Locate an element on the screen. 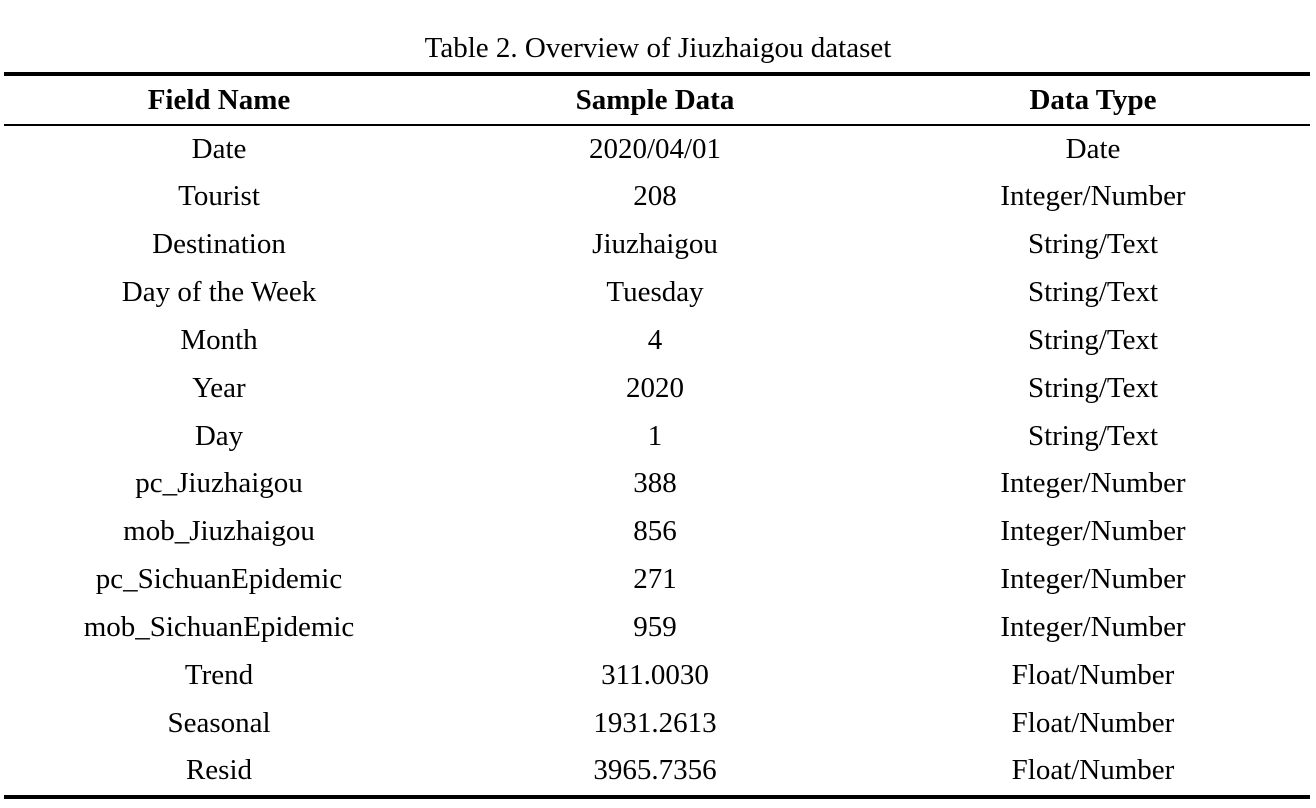 The height and width of the screenshot is (808, 1316). table-row: Day 1 String/Text is located at coordinates (657, 437).